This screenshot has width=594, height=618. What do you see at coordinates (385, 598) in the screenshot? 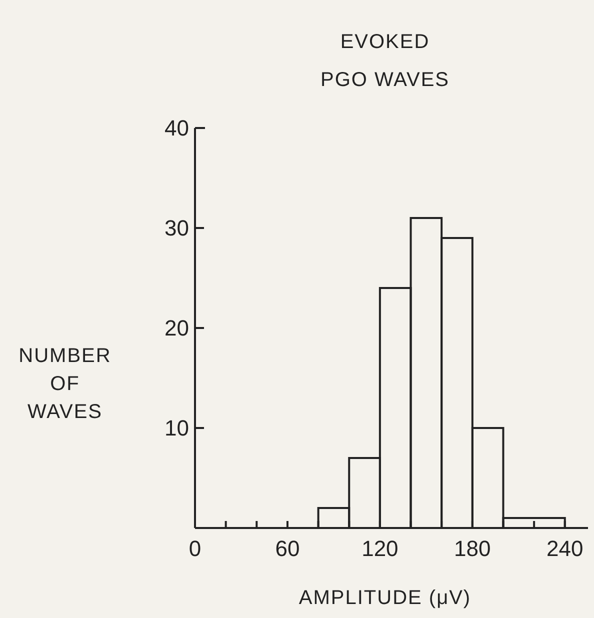
I see `x-axis-title: AMPLITUDE (μV)` at bounding box center [385, 598].